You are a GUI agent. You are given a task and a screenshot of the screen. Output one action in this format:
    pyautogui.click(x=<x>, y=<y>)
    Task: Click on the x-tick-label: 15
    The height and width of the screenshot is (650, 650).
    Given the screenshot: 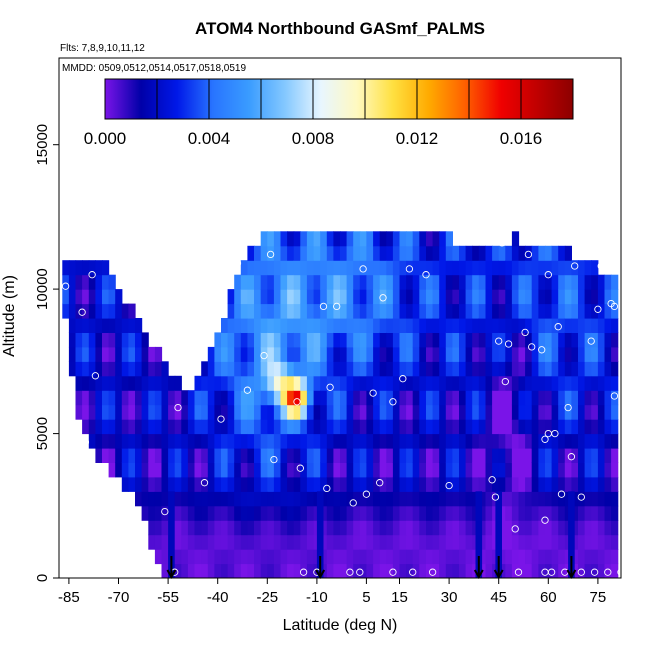 What is the action you would take?
    pyautogui.click(x=399, y=597)
    